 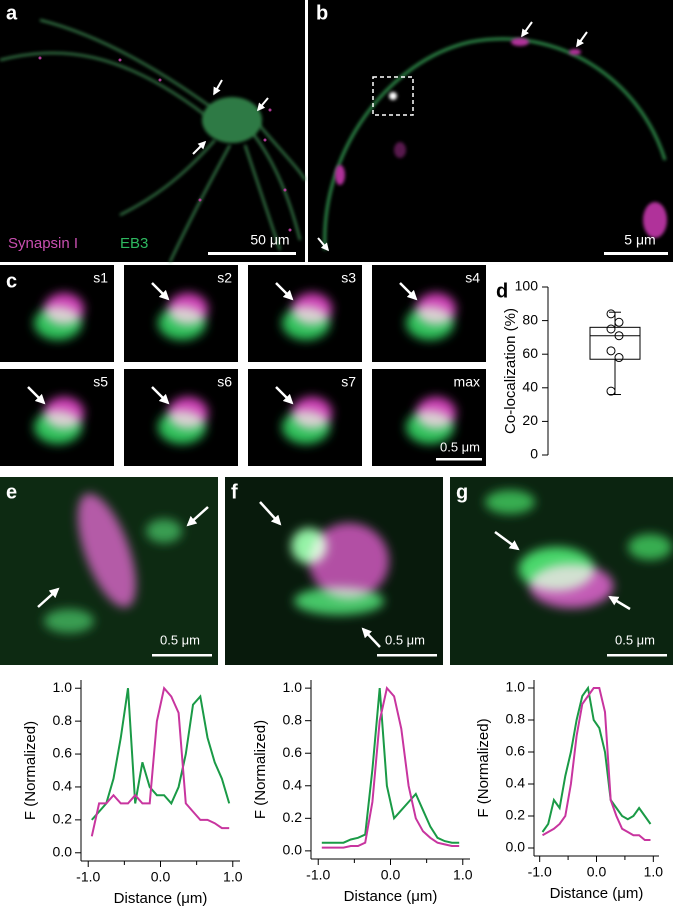 I want to click on panel-letter: g, so click(x=462, y=492).